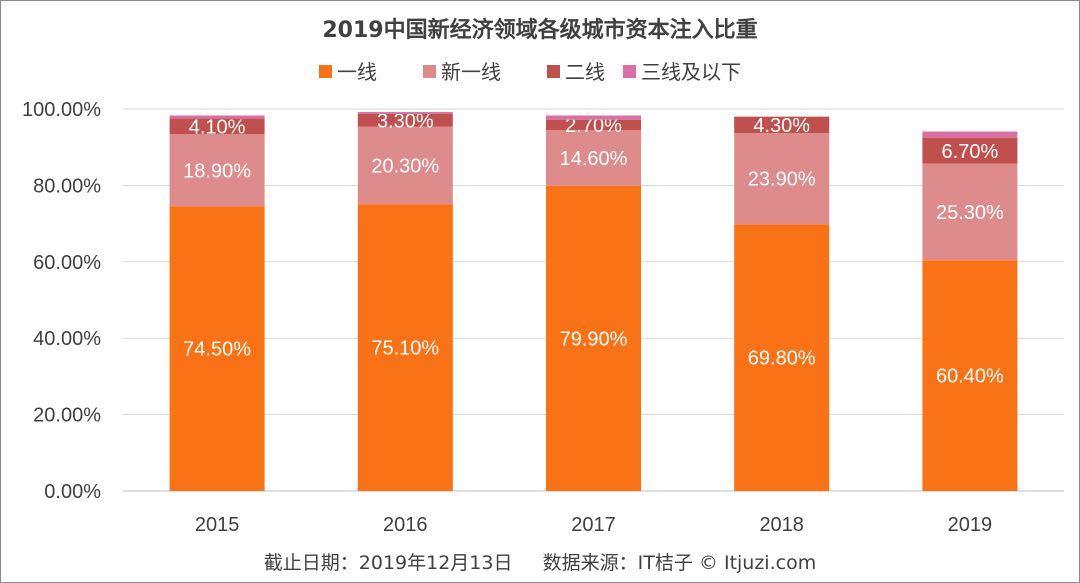 This screenshot has height=583, width=1080. What do you see at coordinates (691, 72) in the screenshot?
I see `legend-label-3: 三线及以下` at bounding box center [691, 72].